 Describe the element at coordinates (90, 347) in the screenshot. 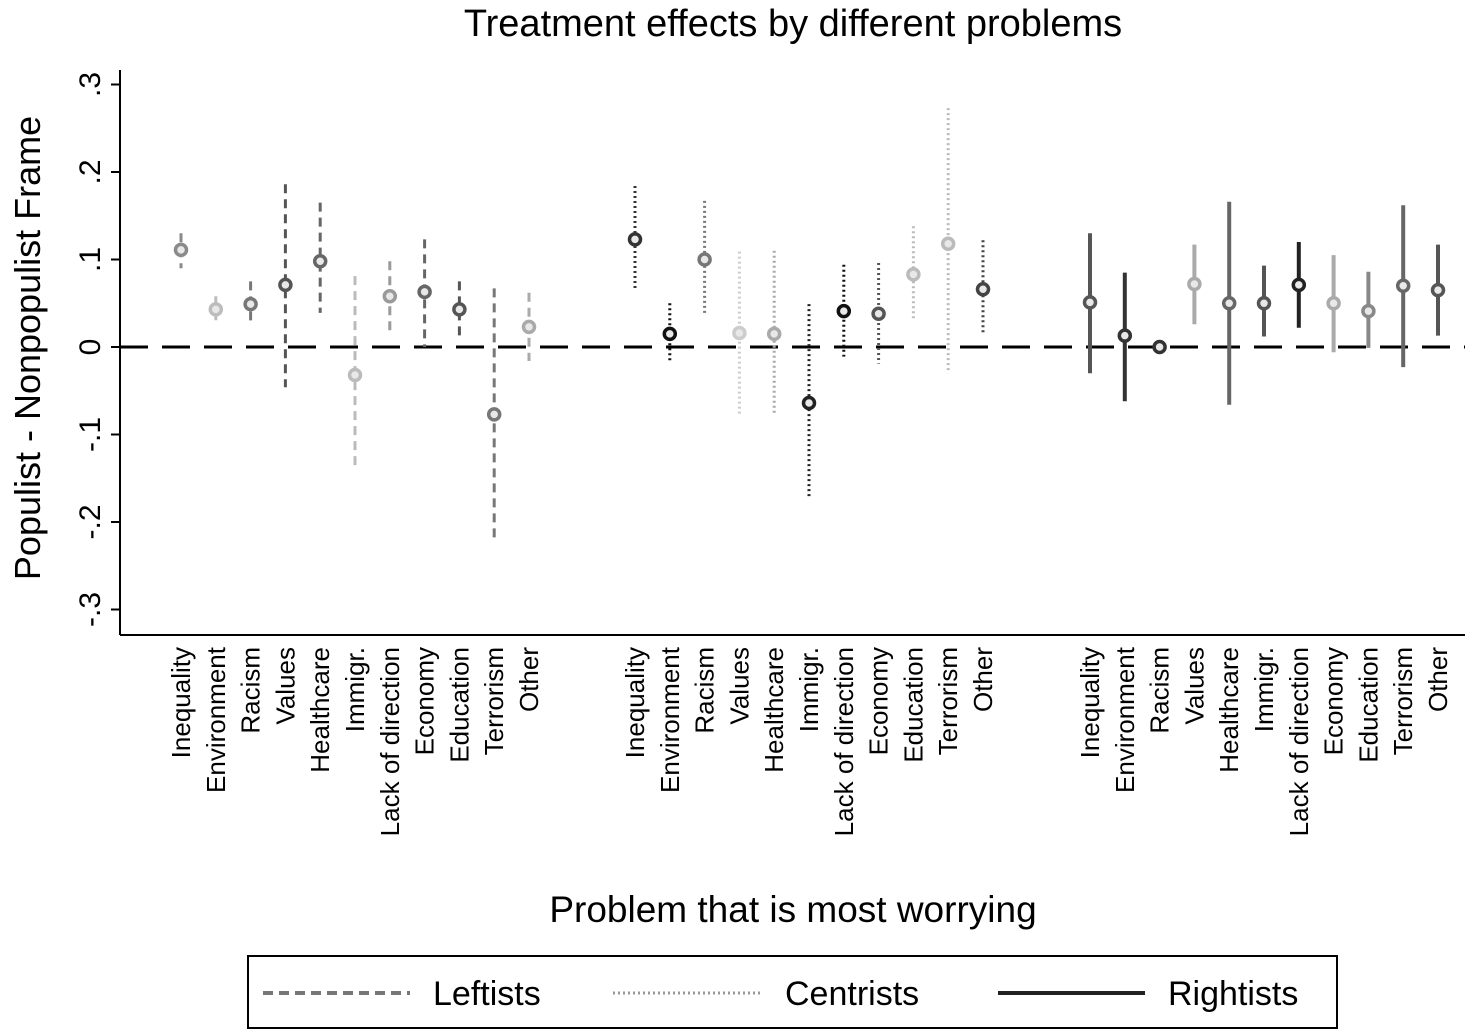

I see `y-tick-label: 0` at that location.